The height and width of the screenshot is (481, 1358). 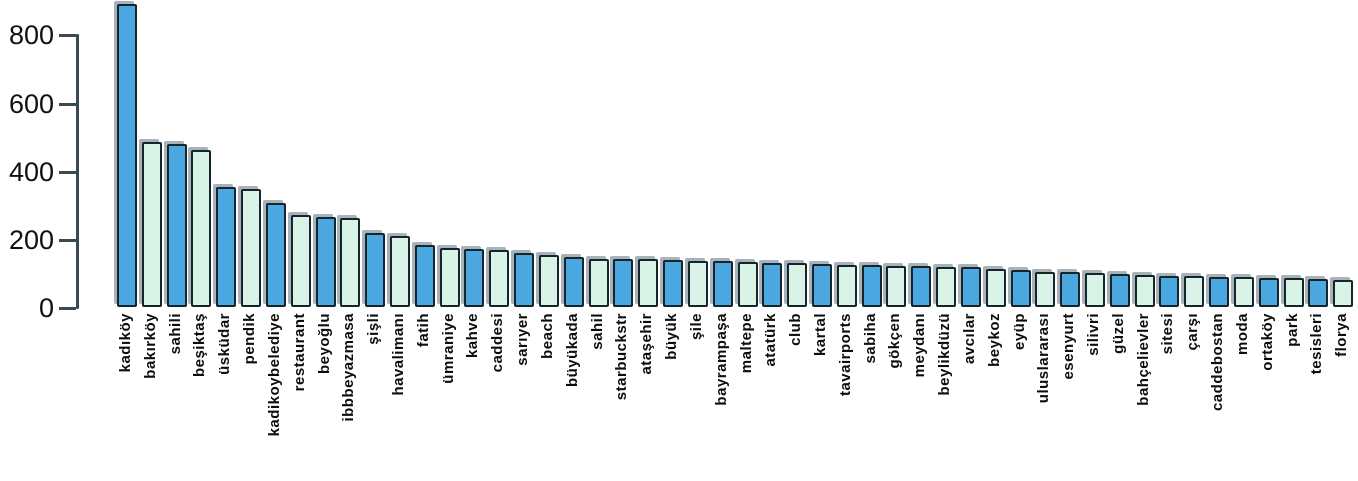 What do you see at coordinates (274, 375) in the screenshot?
I see `x-tick-label-kadikoybelediye: kadikoybelediye` at bounding box center [274, 375].